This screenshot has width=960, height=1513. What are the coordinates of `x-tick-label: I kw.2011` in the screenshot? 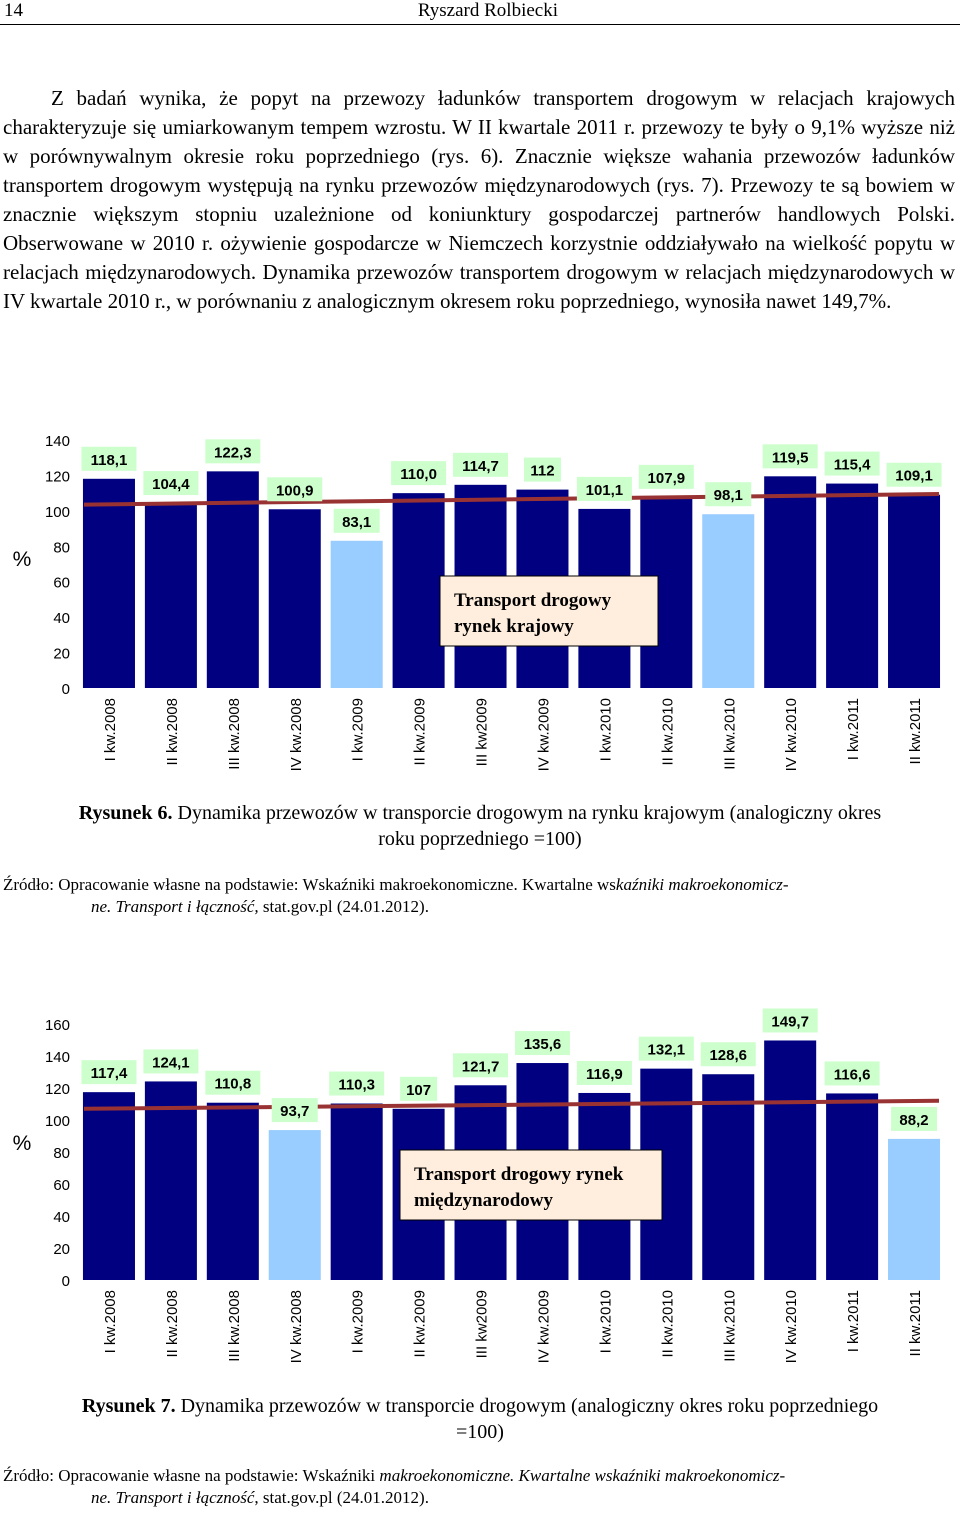 It's located at (853, 729).